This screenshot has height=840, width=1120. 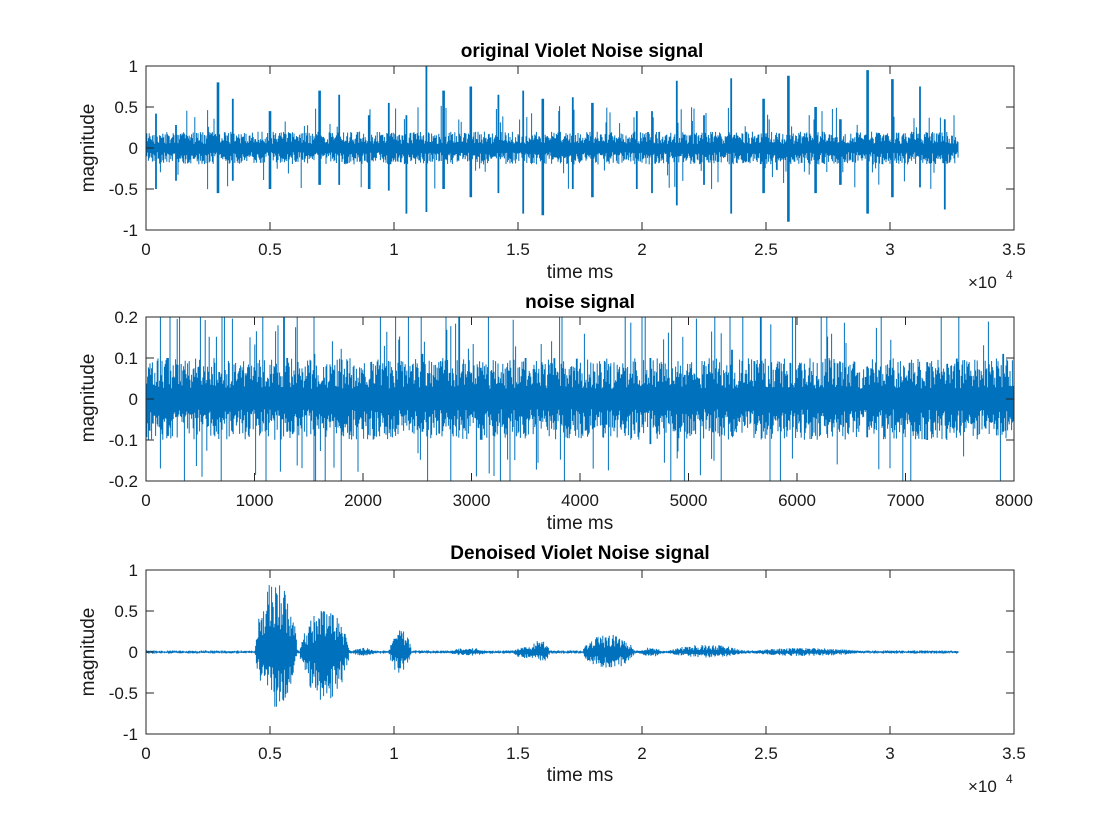 I want to click on subplot-2-title: noise signal, so click(x=580, y=302).